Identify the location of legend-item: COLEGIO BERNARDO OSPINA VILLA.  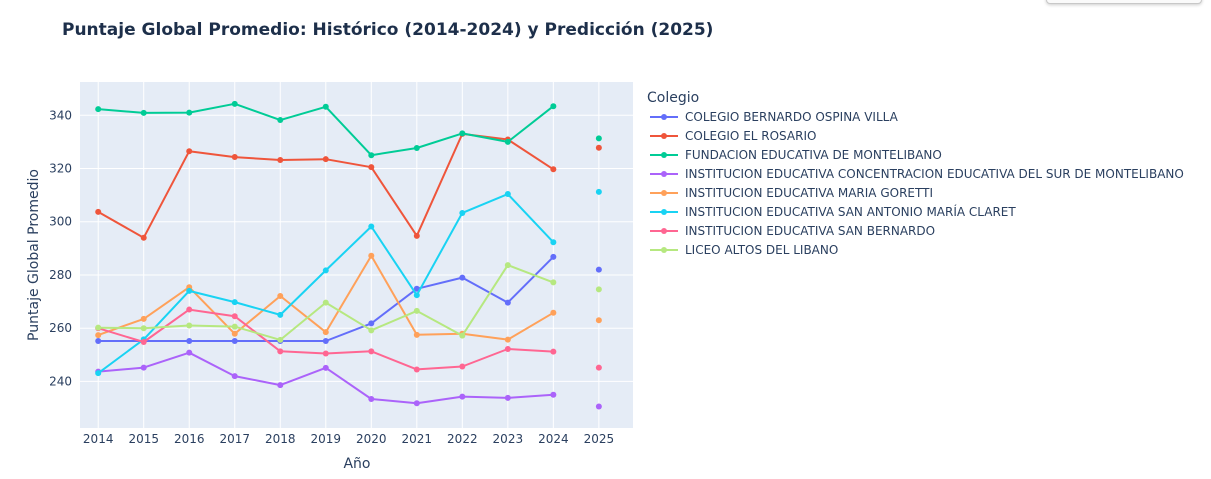
(774, 117).